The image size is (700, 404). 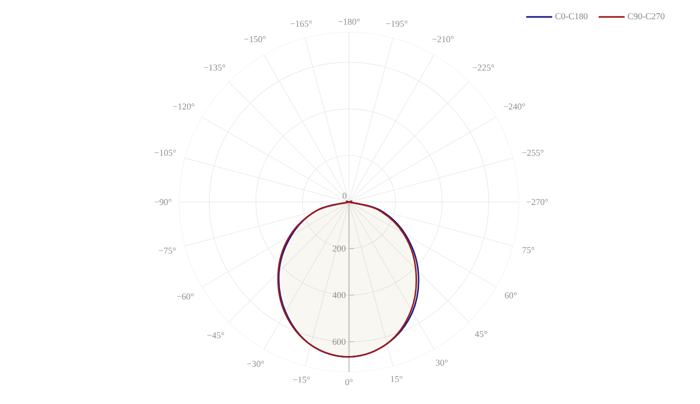 What do you see at coordinates (301, 23) in the screenshot?
I see `spoke-label: −165°` at bounding box center [301, 23].